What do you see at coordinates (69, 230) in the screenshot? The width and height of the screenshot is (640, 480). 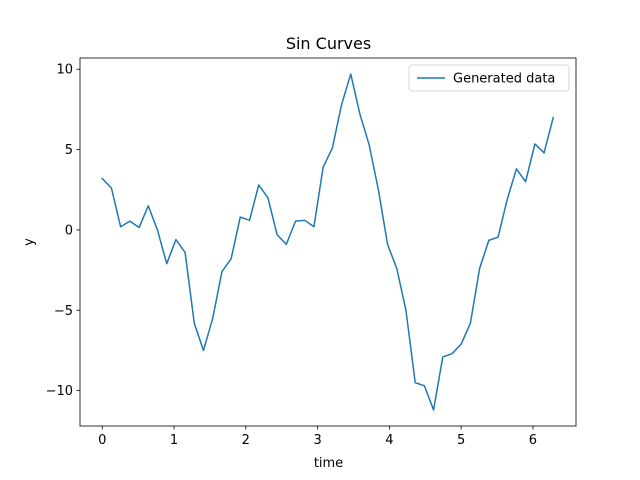 I see `y-tick-label: 0` at bounding box center [69, 230].